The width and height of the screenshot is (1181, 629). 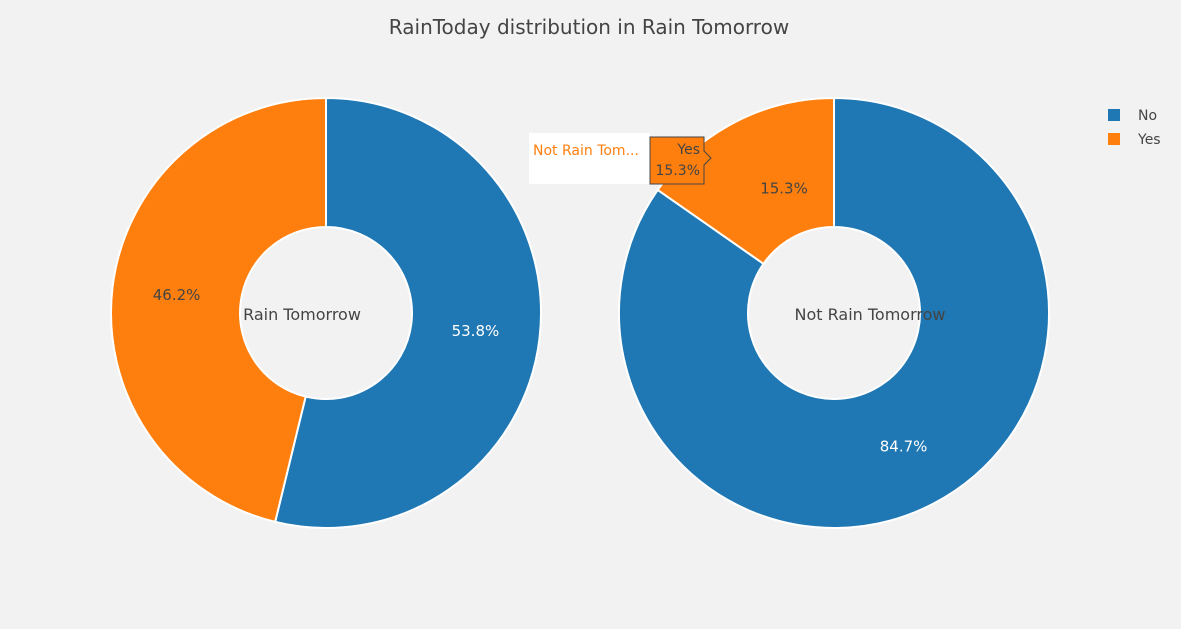 I want to click on hover-name-box, so click(x=589, y=158).